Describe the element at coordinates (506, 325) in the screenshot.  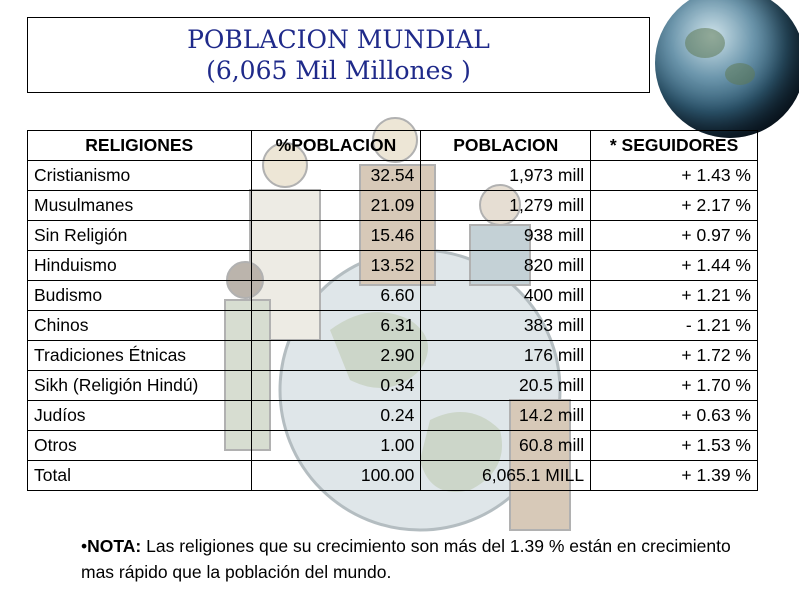
I see `cell-population: 383 mill` at that location.